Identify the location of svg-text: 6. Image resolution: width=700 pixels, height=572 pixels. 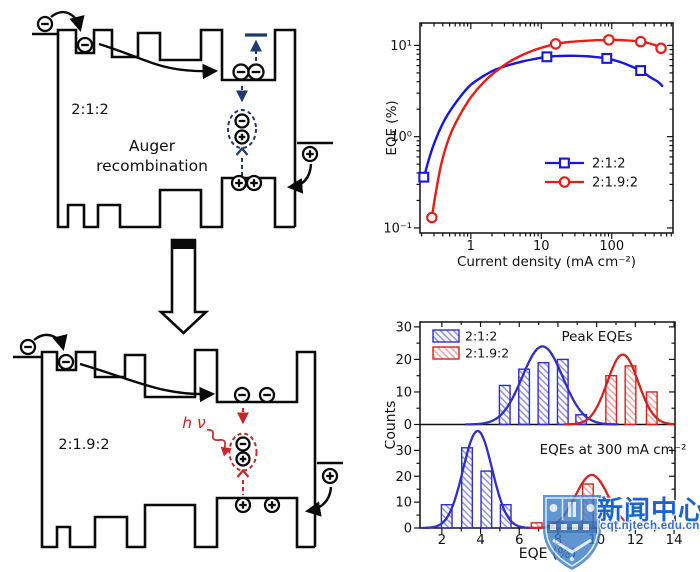
(519, 540).